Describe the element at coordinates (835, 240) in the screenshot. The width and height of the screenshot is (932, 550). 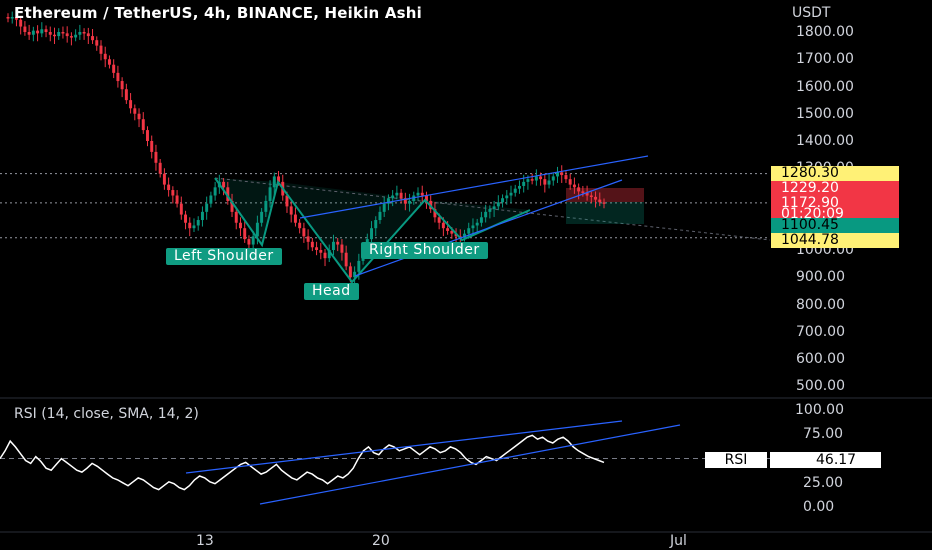
I see `price-tag: 1044.78` at that location.